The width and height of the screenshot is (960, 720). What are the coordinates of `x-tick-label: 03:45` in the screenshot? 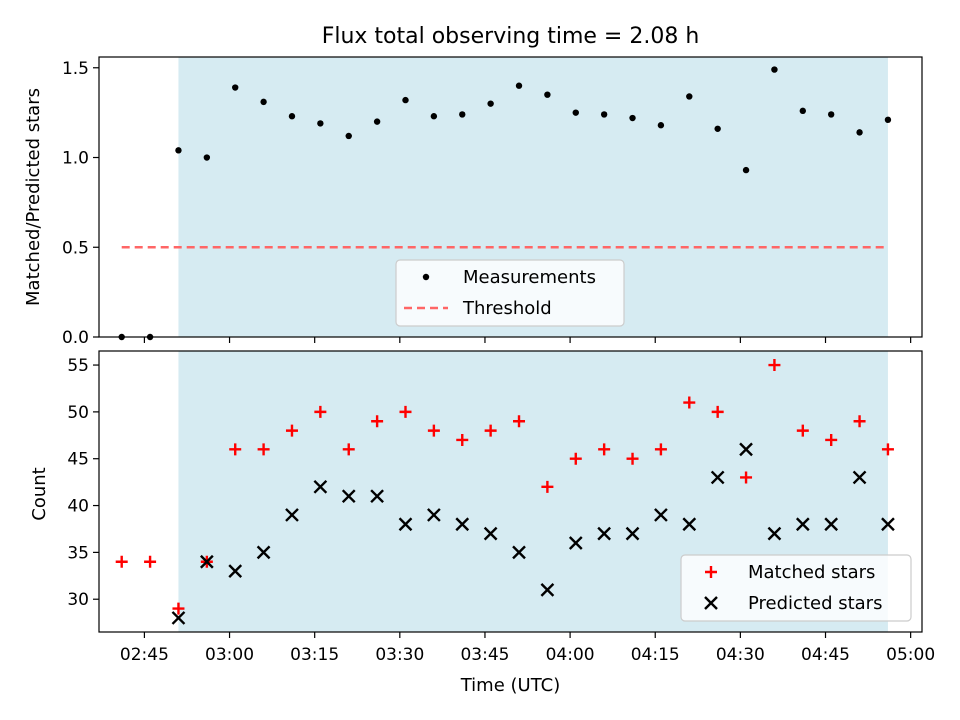 It's located at (484, 655).